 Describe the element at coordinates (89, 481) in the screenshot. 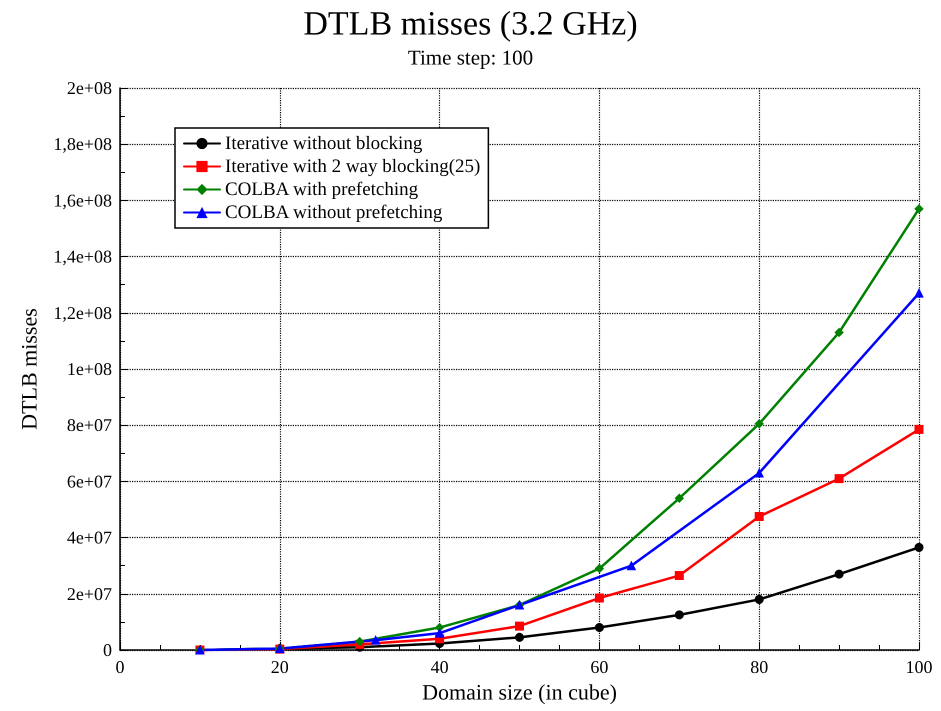

I see `y-tick-label: 6e+07` at that location.